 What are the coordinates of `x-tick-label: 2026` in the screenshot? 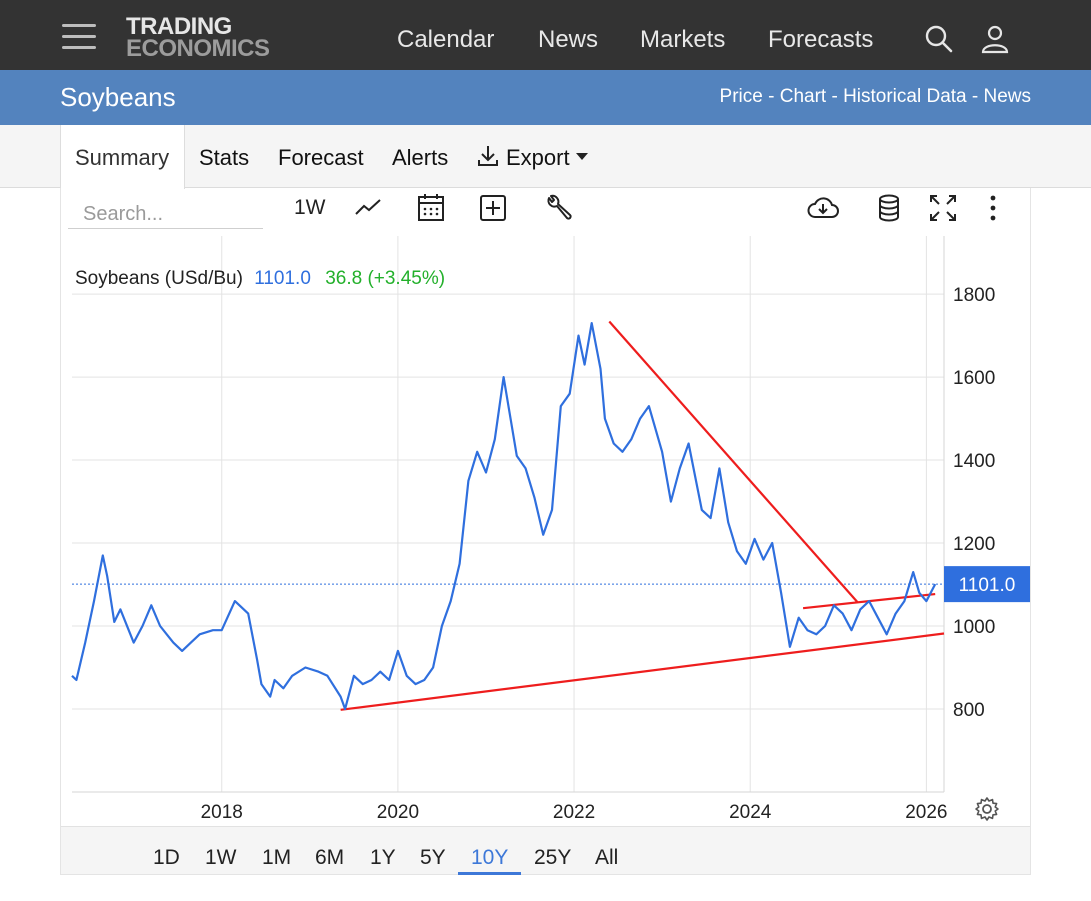 It's located at (926, 812).